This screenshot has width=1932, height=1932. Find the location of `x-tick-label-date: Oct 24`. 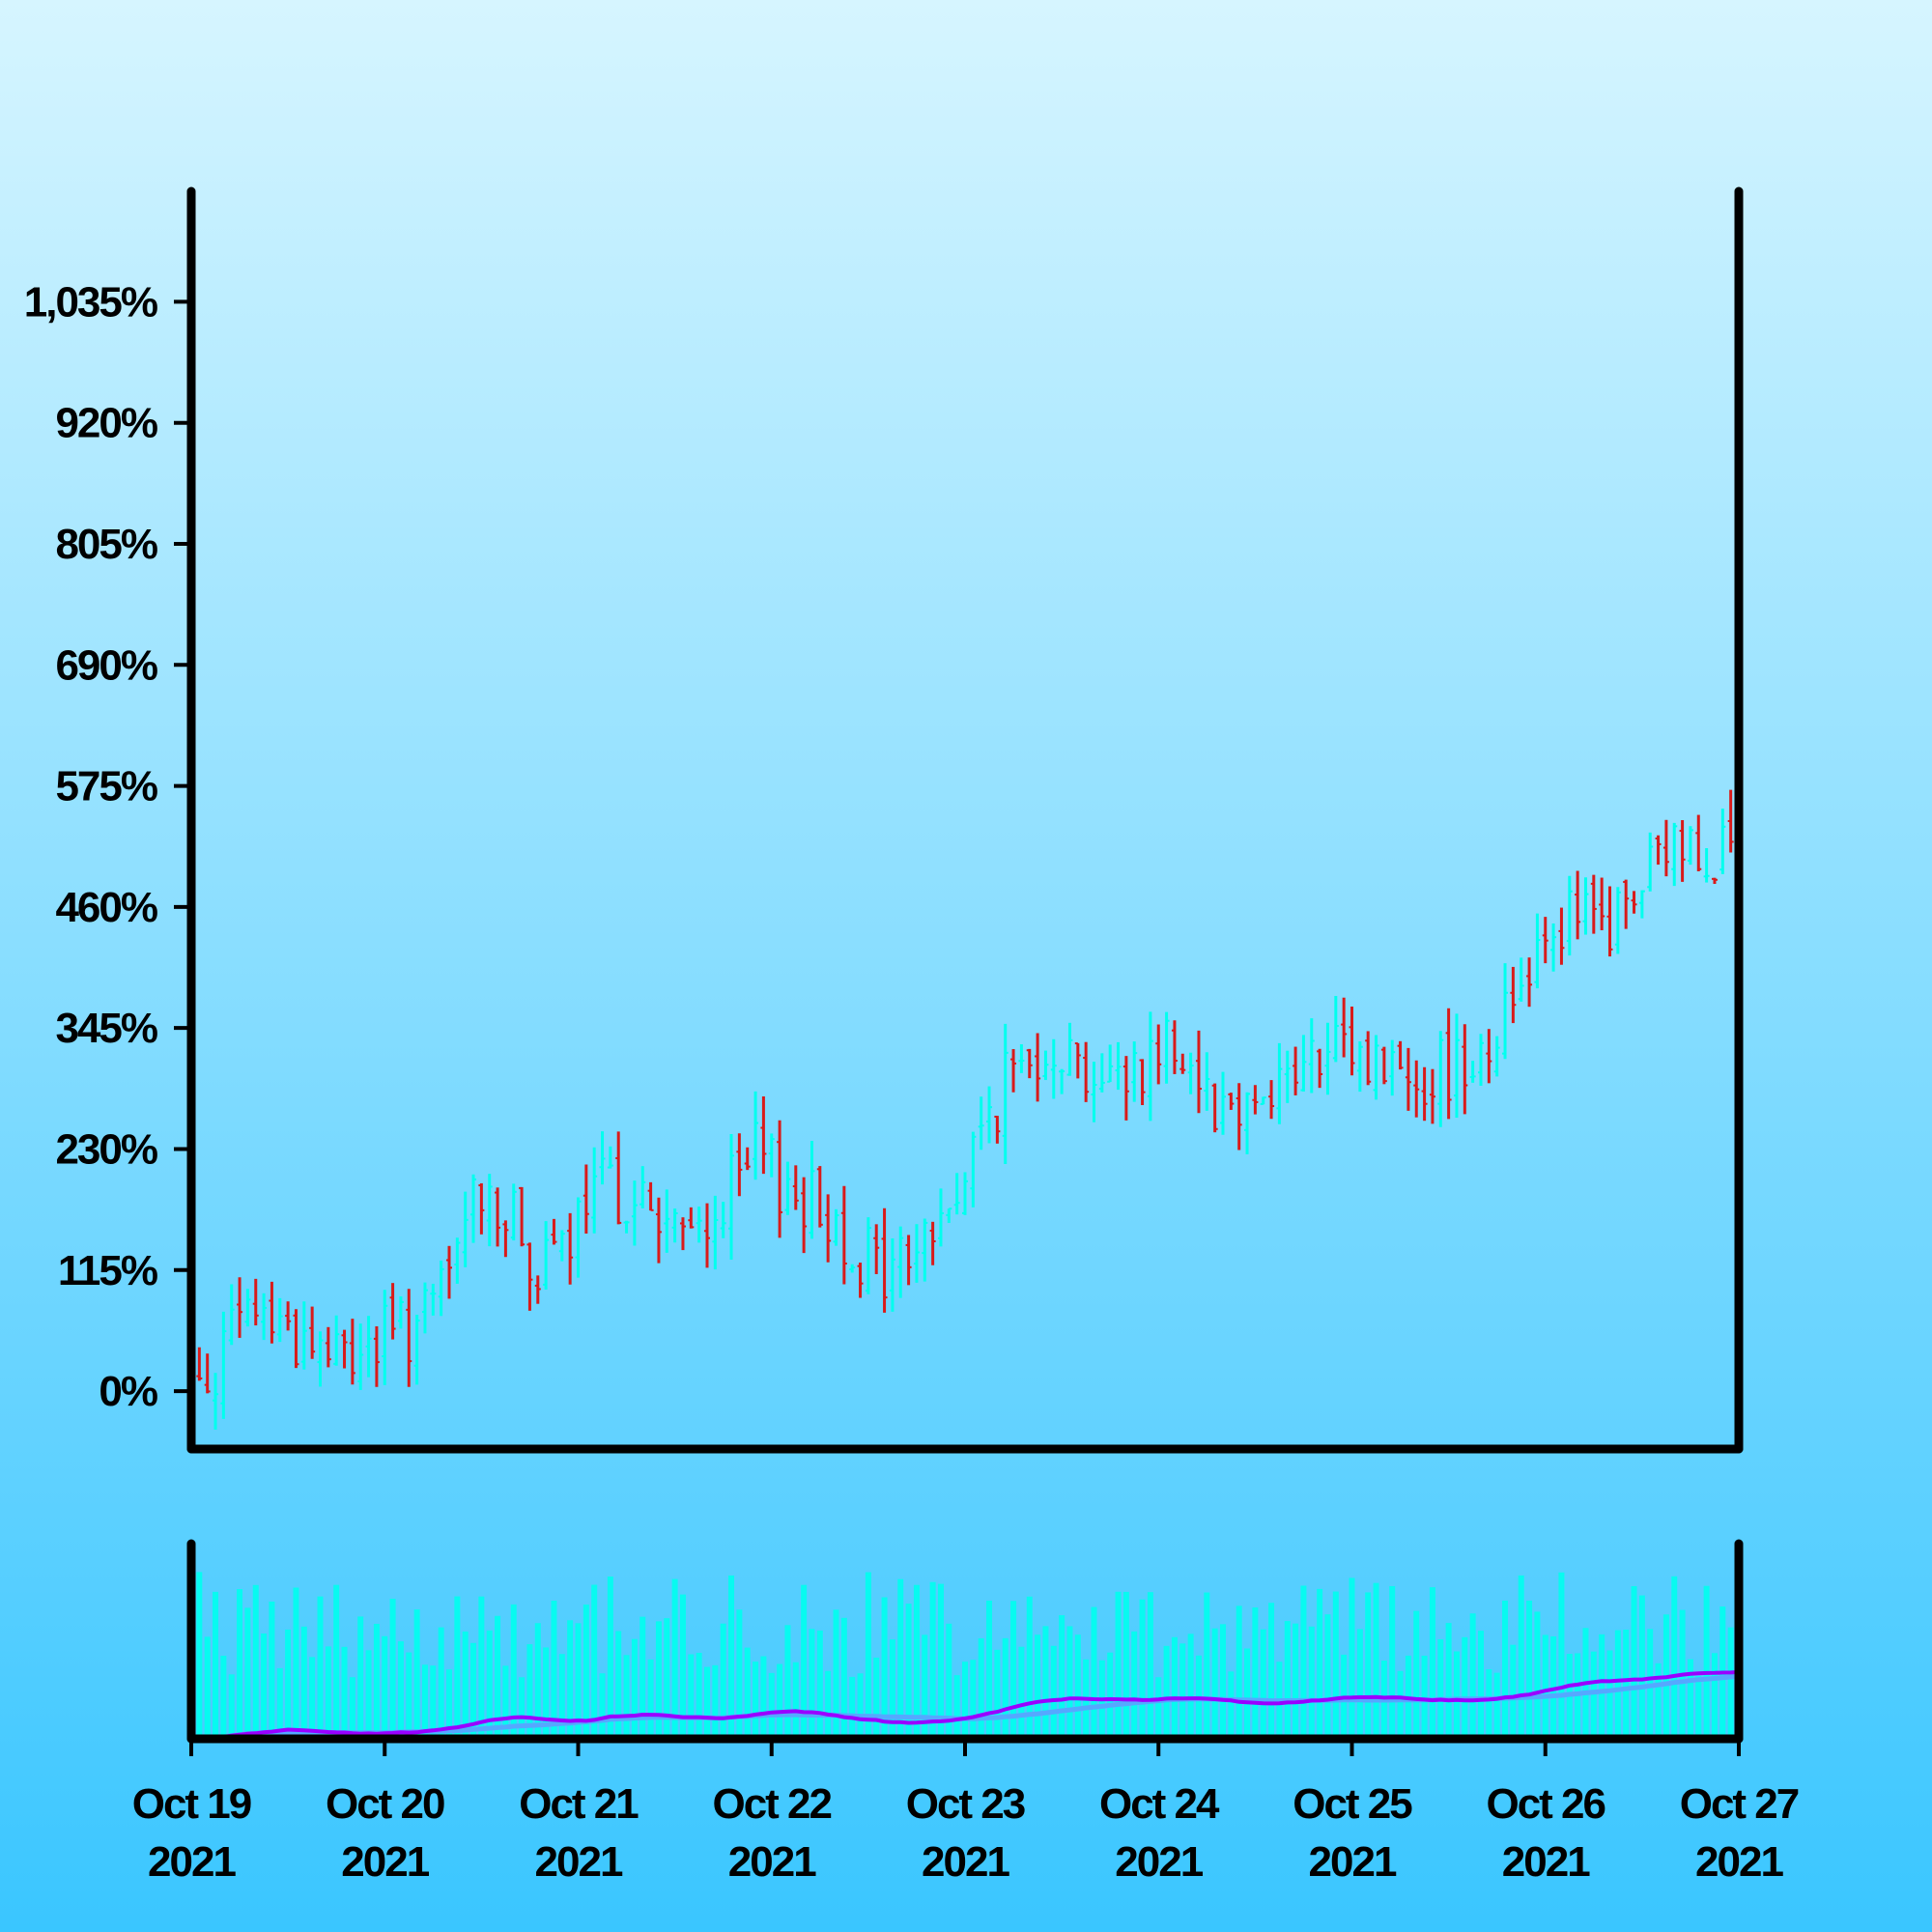

x-tick-label-date: Oct 24 is located at coordinates (1159, 1804).